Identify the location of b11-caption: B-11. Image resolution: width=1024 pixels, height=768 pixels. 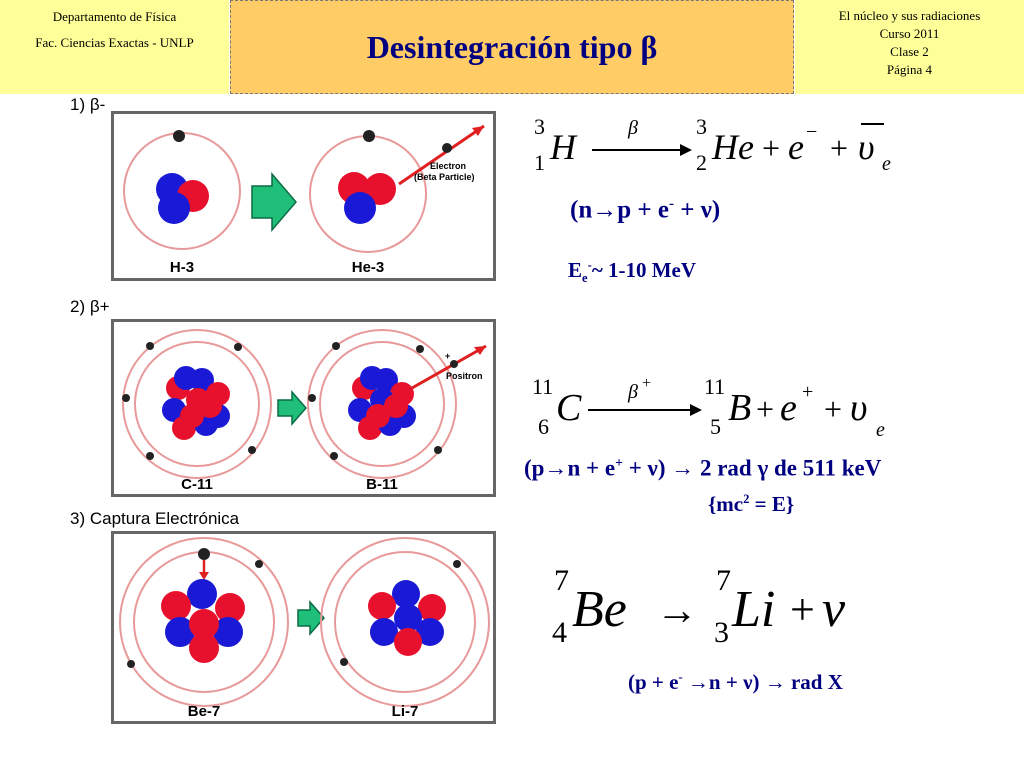
(382, 484).